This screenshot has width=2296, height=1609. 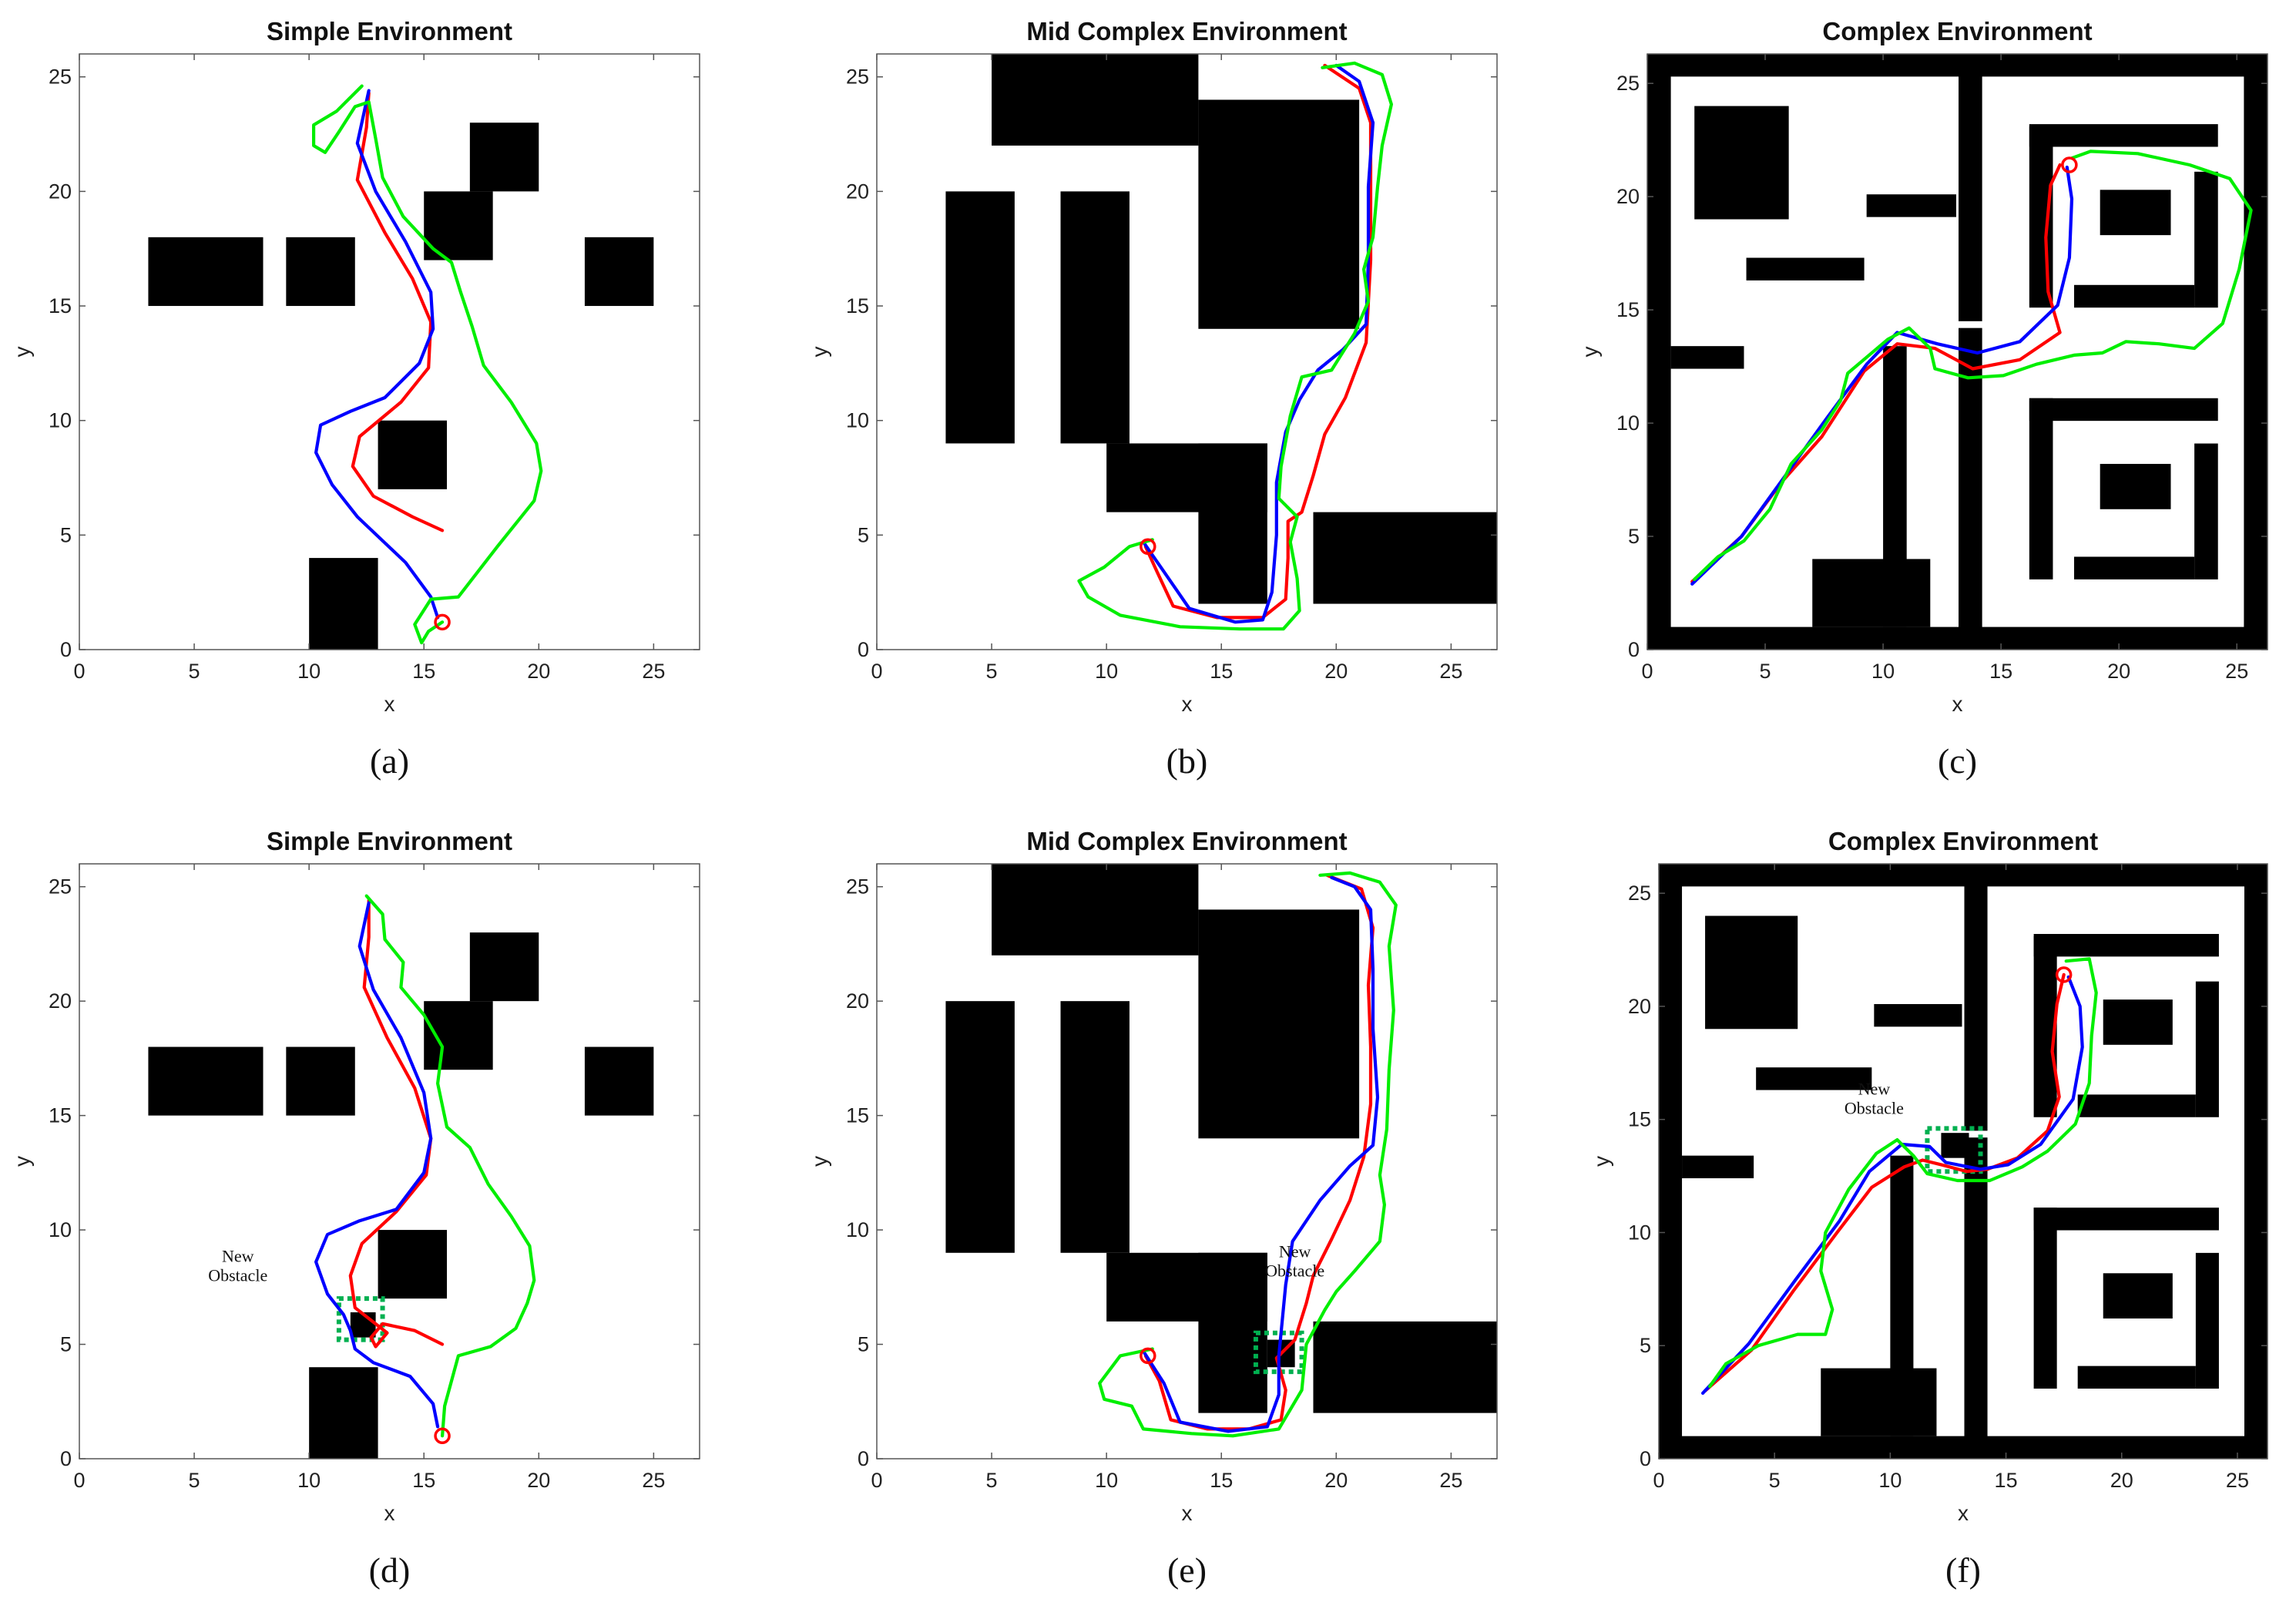 What do you see at coordinates (863, 534) in the screenshot?
I see `y-tick-label: 5` at bounding box center [863, 534].